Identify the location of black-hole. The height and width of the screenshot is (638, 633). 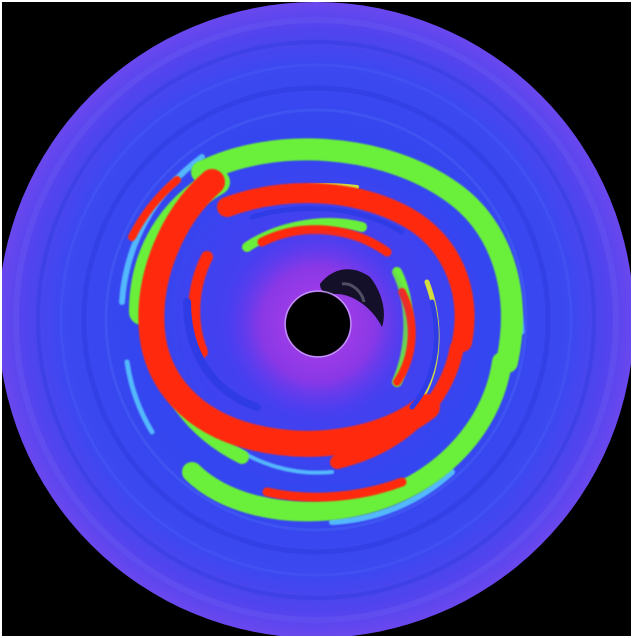
(318, 324).